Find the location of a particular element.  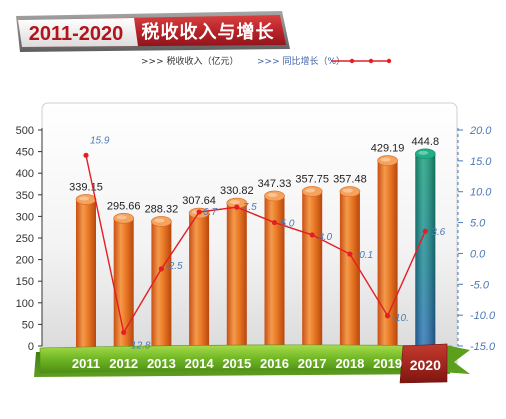

bar-value-label: 339.15 is located at coordinates (86, 187).